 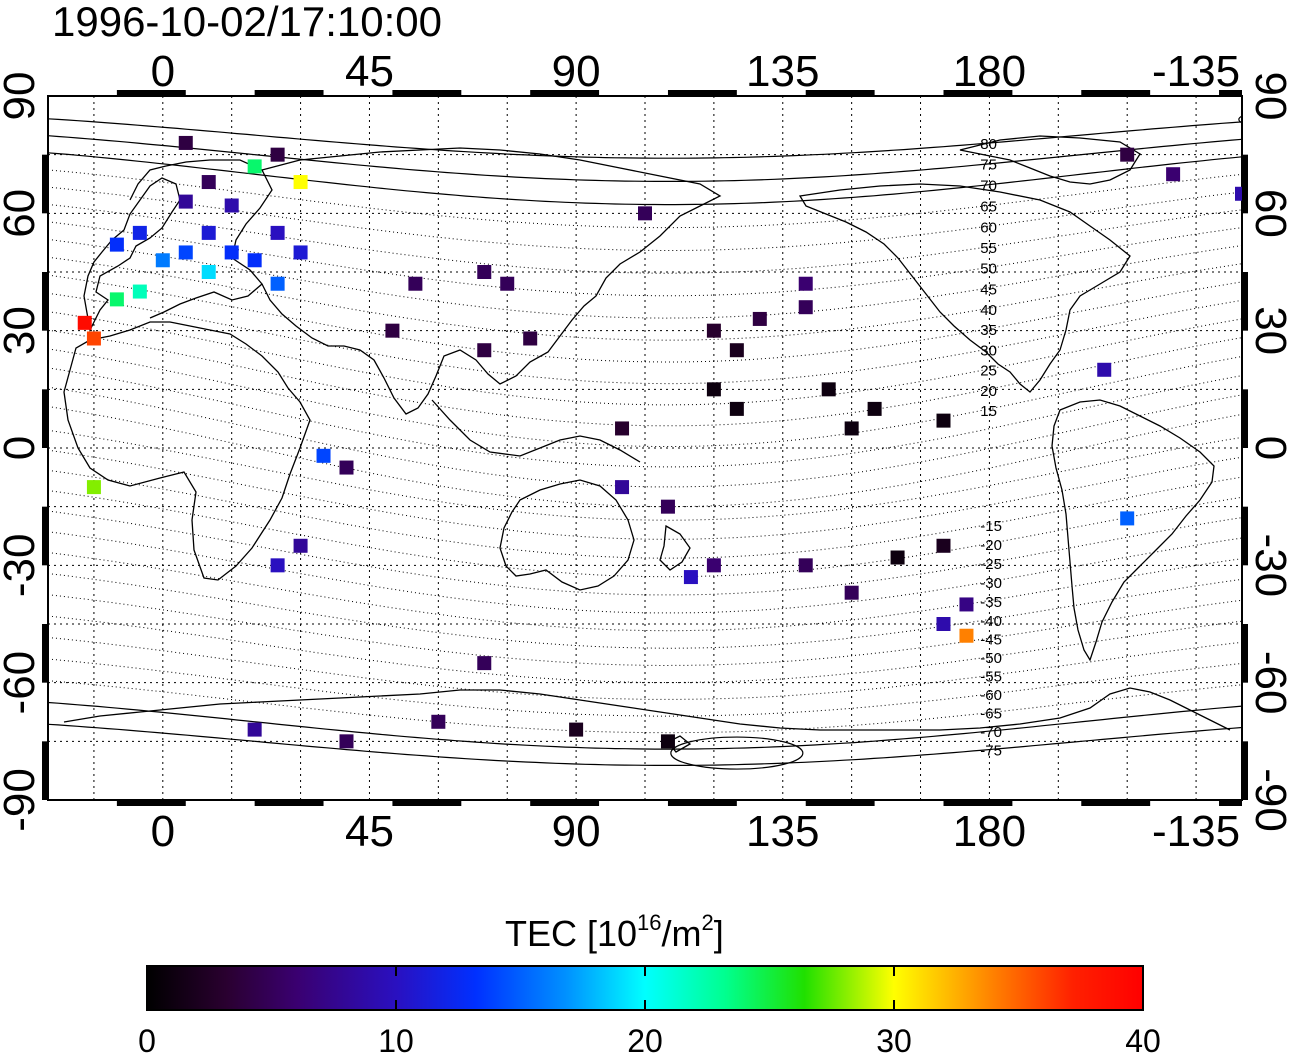 What do you see at coordinates (576, 831) in the screenshot?
I see `bottom-longitude-tick: 90` at bounding box center [576, 831].